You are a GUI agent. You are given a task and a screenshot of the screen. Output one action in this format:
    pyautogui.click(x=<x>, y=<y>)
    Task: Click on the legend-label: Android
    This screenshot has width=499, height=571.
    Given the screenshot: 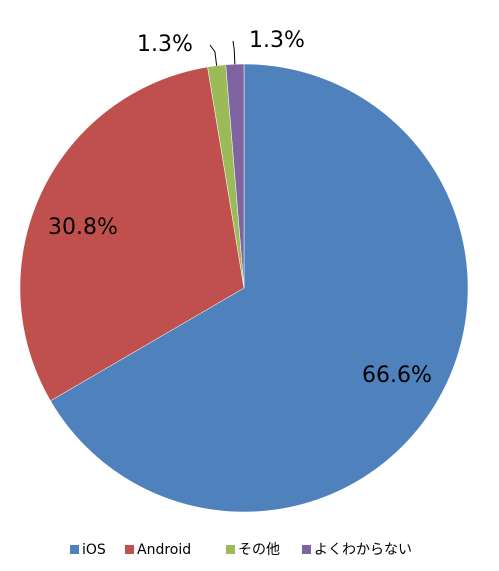 What is the action you would take?
    pyautogui.click(x=164, y=550)
    